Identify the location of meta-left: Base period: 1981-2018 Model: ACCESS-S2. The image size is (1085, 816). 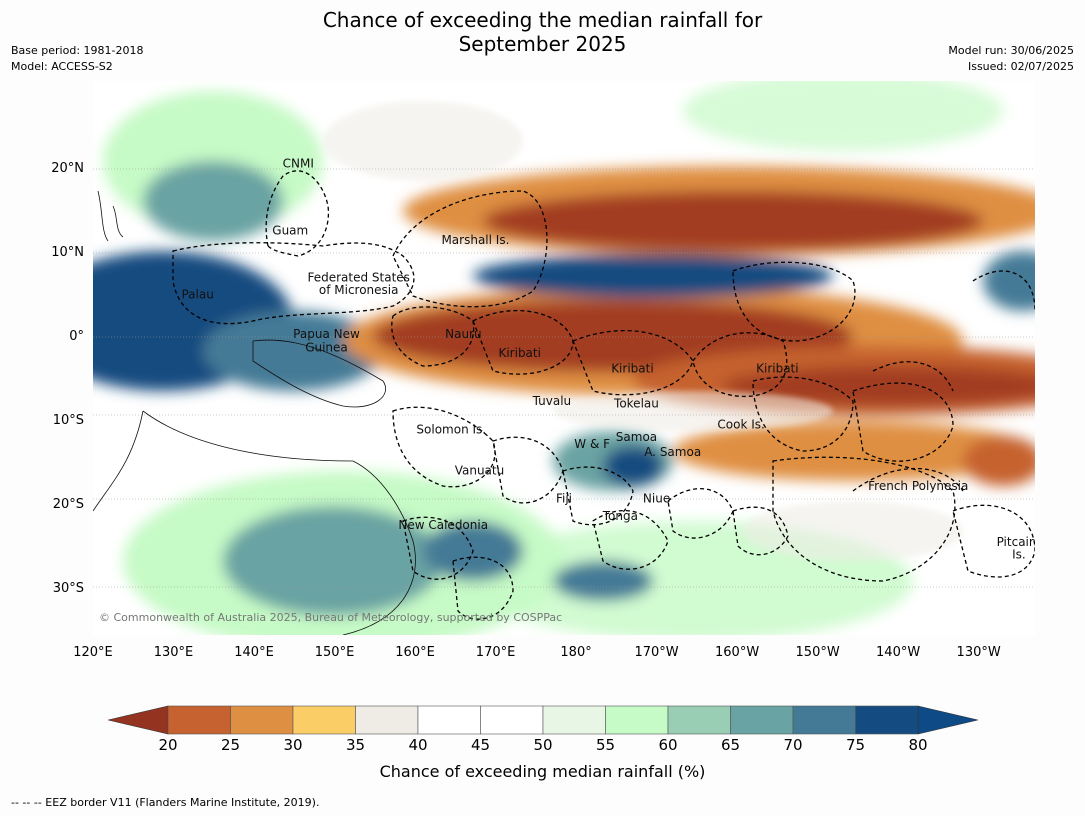
(77, 59).